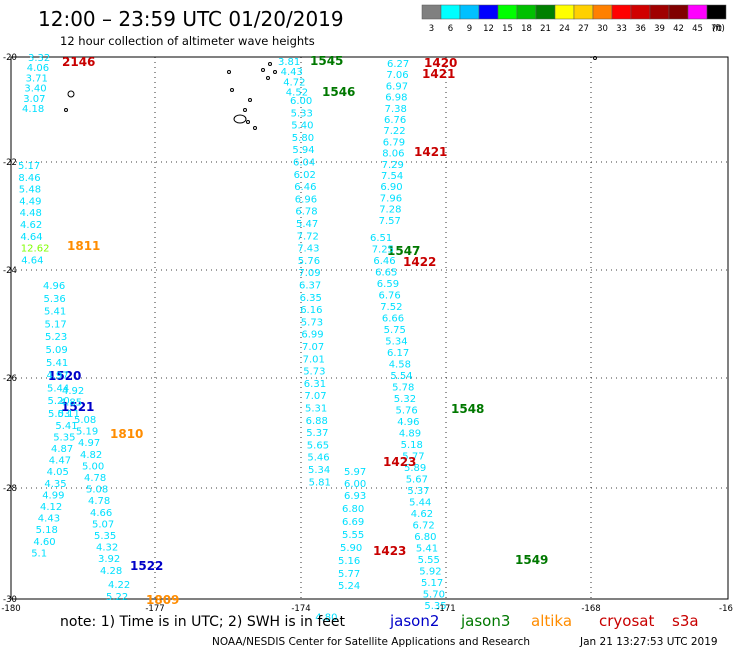  What do you see at coordinates (119, 585) in the screenshot?
I see `swh-value: 4.22` at bounding box center [119, 585].